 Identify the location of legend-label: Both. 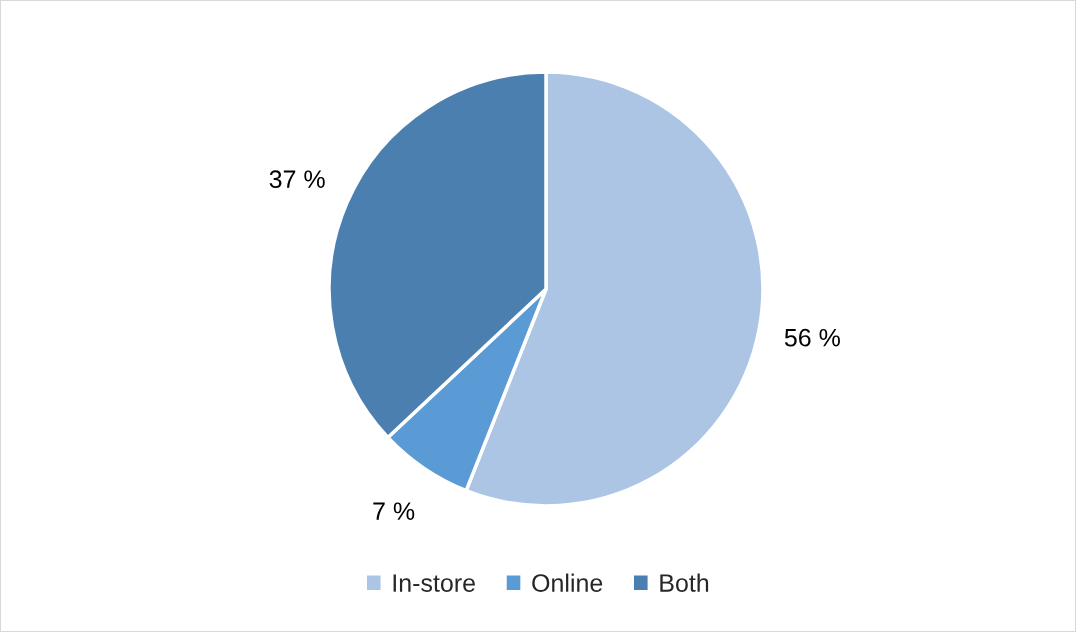
(684, 582).